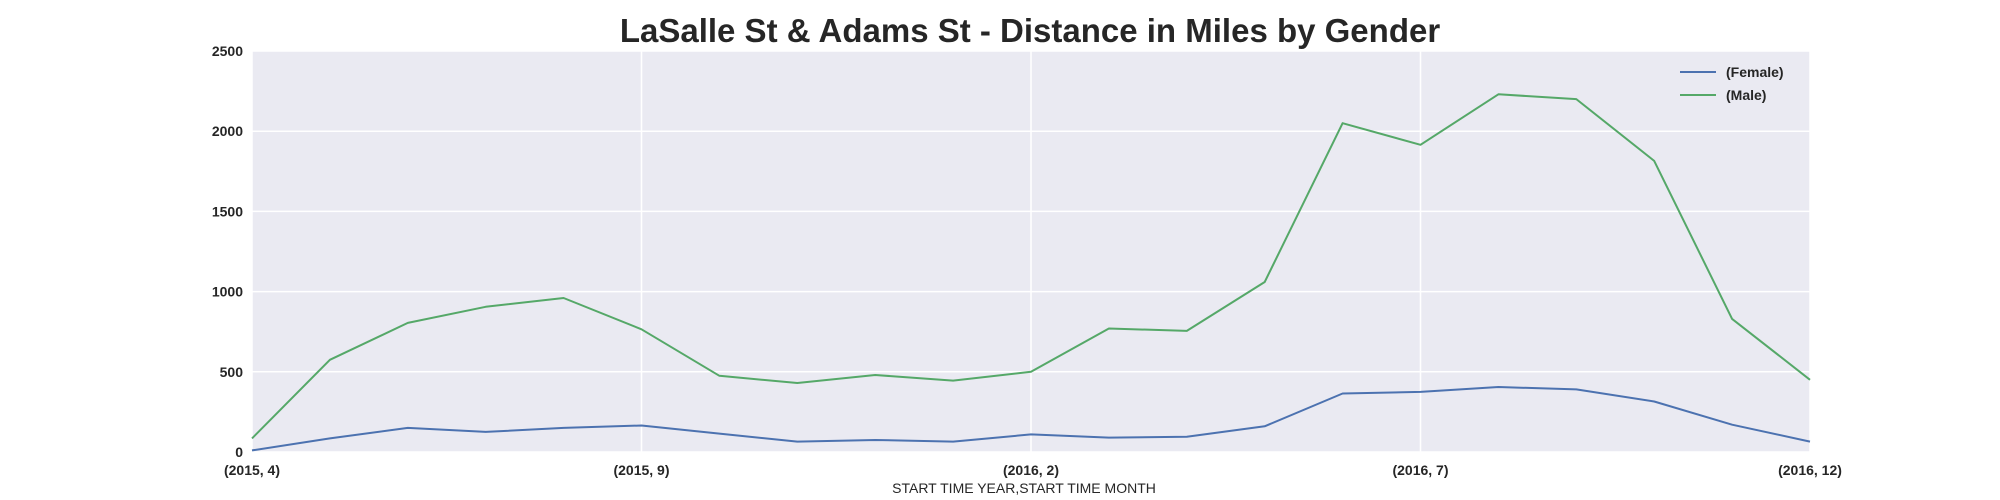 This screenshot has height=500, width=2000. What do you see at coordinates (232, 372) in the screenshot?
I see `y-tick-label: 500` at bounding box center [232, 372].